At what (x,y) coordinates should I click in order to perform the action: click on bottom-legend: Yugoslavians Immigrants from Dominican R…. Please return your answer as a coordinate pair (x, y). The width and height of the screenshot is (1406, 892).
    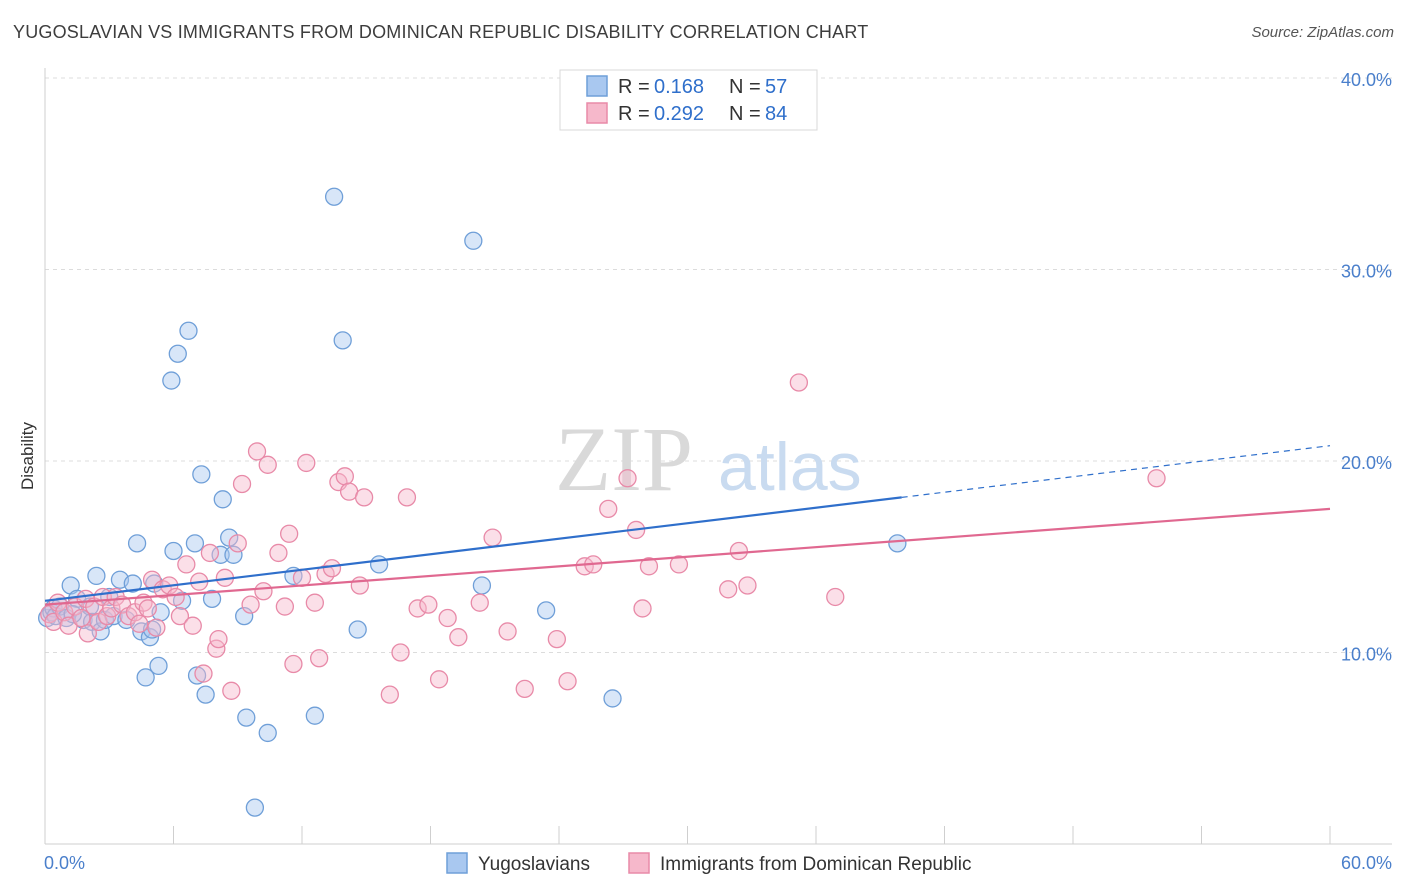
    Looking at the image, I should click on (709, 863).